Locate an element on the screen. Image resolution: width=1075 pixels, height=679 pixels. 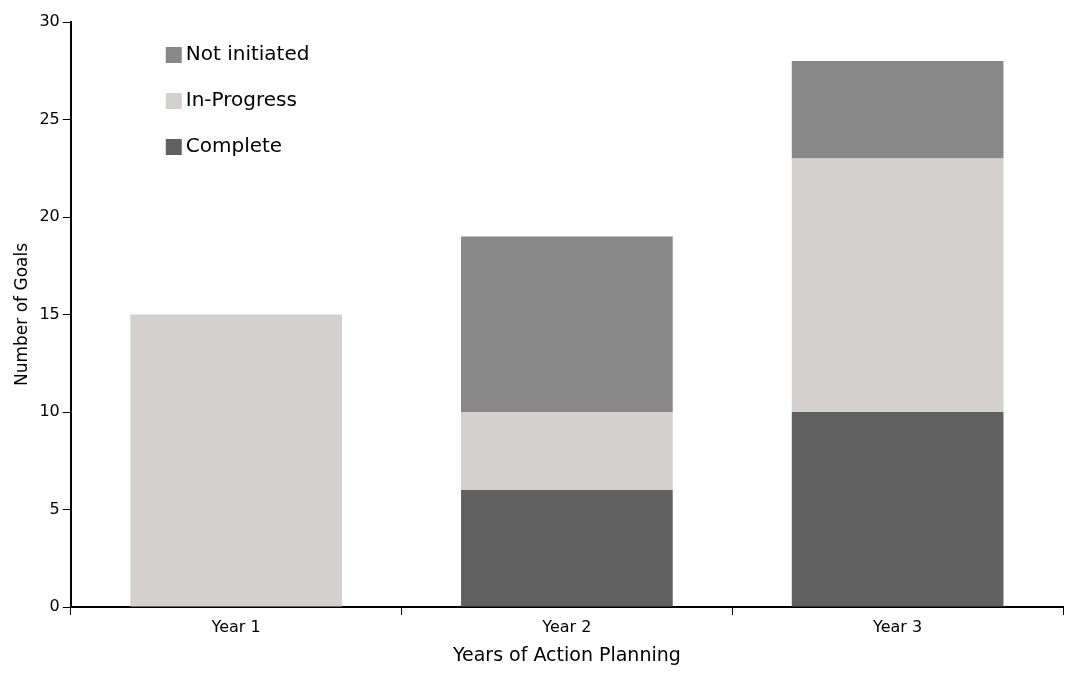
legend-label: In-Progress is located at coordinates (241, 99).